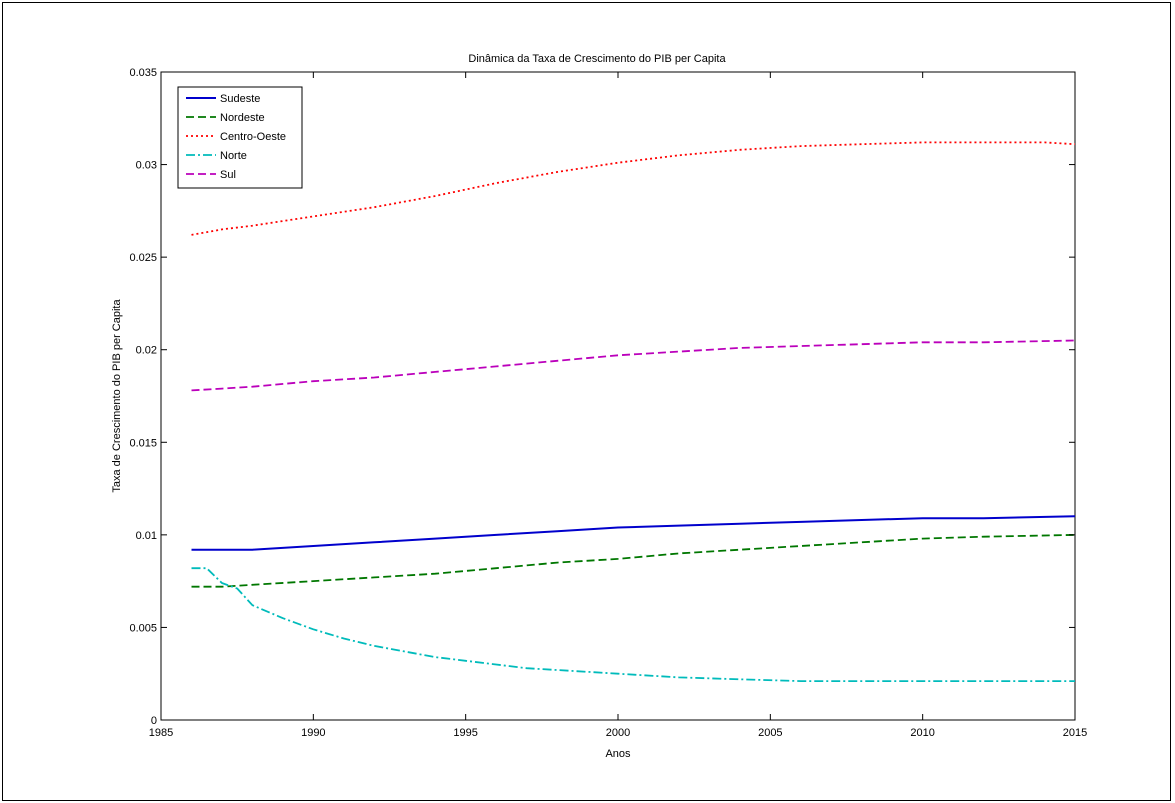  What do you see at coordinates (143, 73) in the screenshot?
I see `y-tick-label: 0.035` at bounding box center [143, 73].